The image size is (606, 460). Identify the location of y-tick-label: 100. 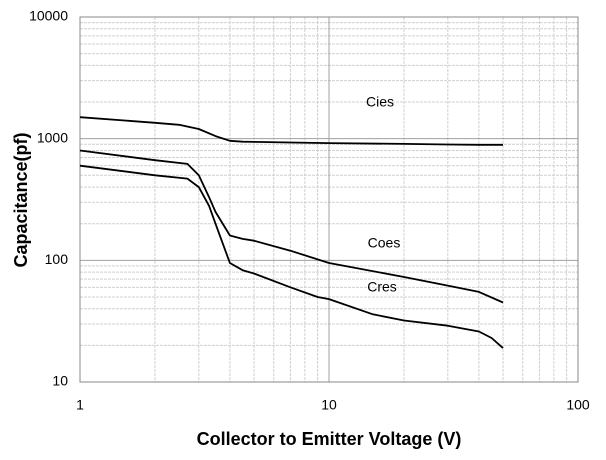
(57, 259).